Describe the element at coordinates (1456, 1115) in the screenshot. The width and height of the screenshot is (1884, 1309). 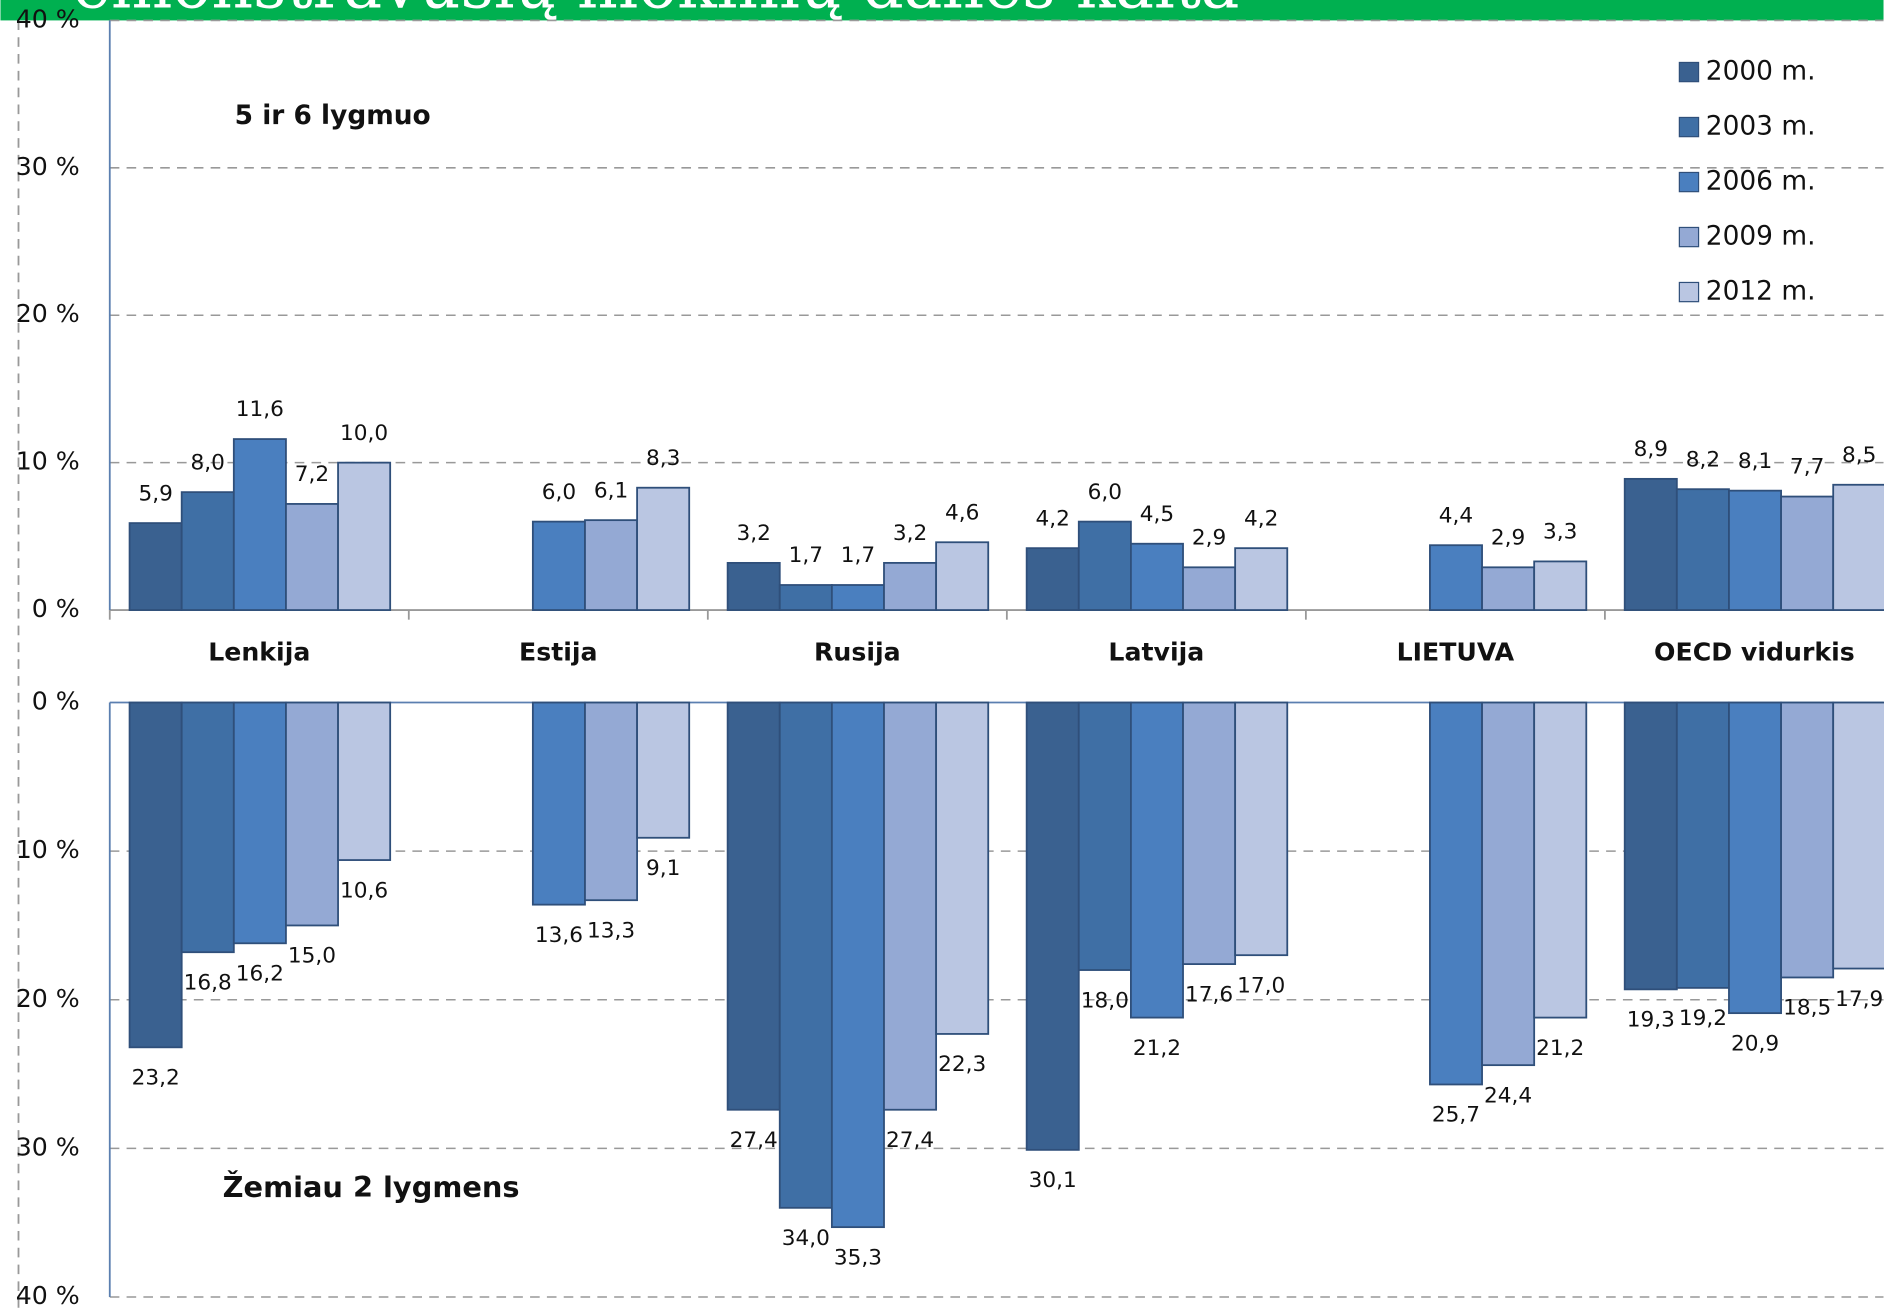
I see `value-label: 25,7` at that location.